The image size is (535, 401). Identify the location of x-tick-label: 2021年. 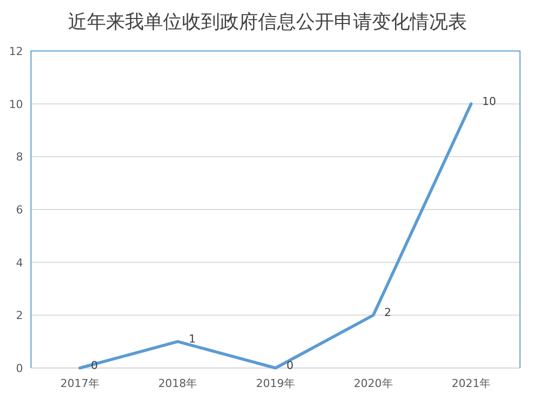
(471, 383).